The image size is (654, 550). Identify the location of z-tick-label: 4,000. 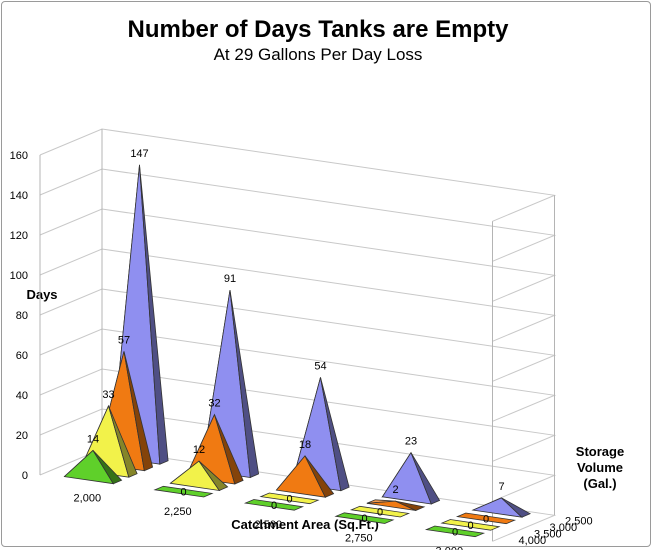
(533, 541).